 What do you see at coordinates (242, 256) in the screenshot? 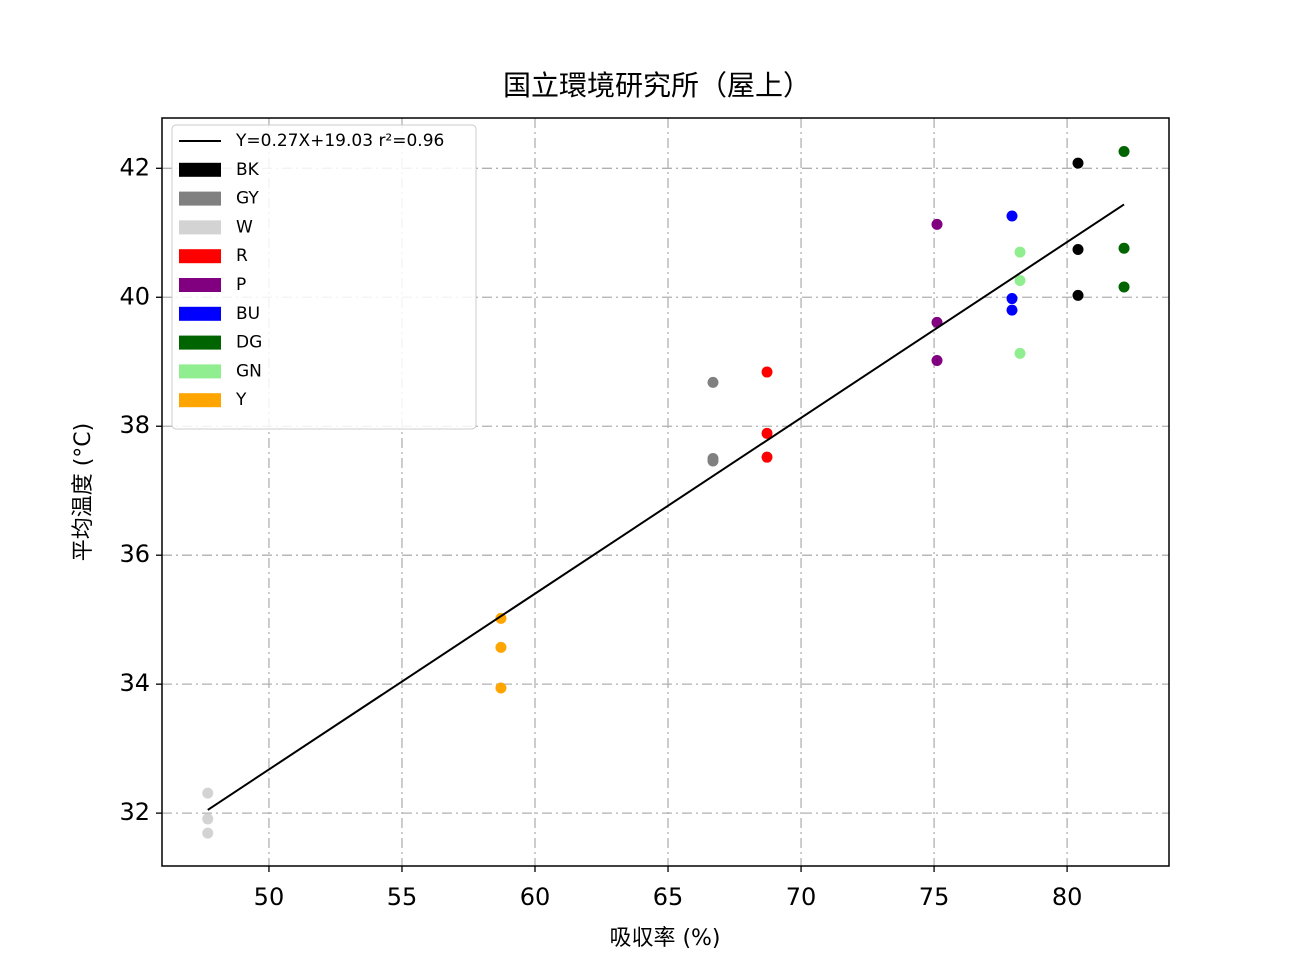
I see `legend-label: R` at bounding box center [242, 256].